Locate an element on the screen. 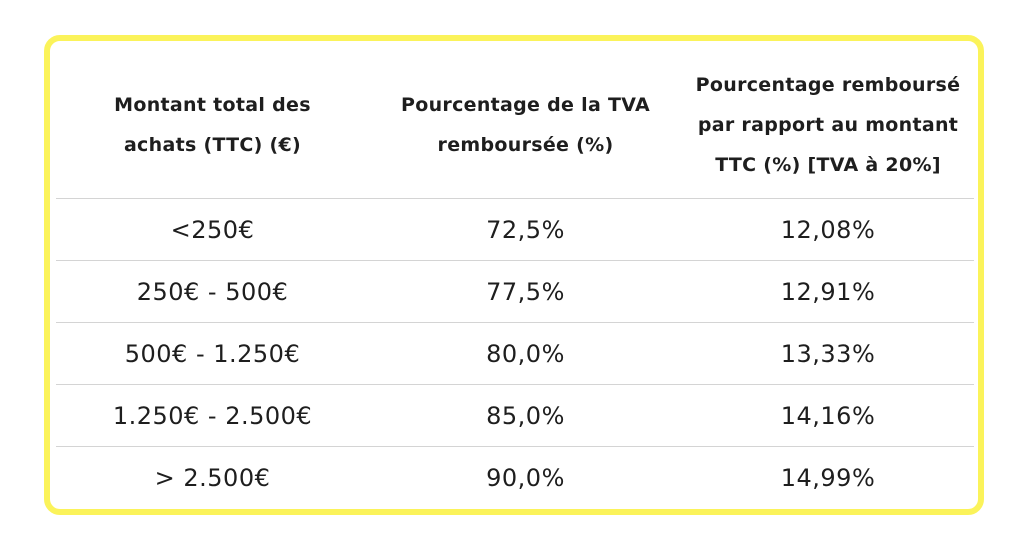 The image size is (1024, 555). table-row: 250€ - 500€ 77,5% 12,91% is located at coordinates (515, 291).